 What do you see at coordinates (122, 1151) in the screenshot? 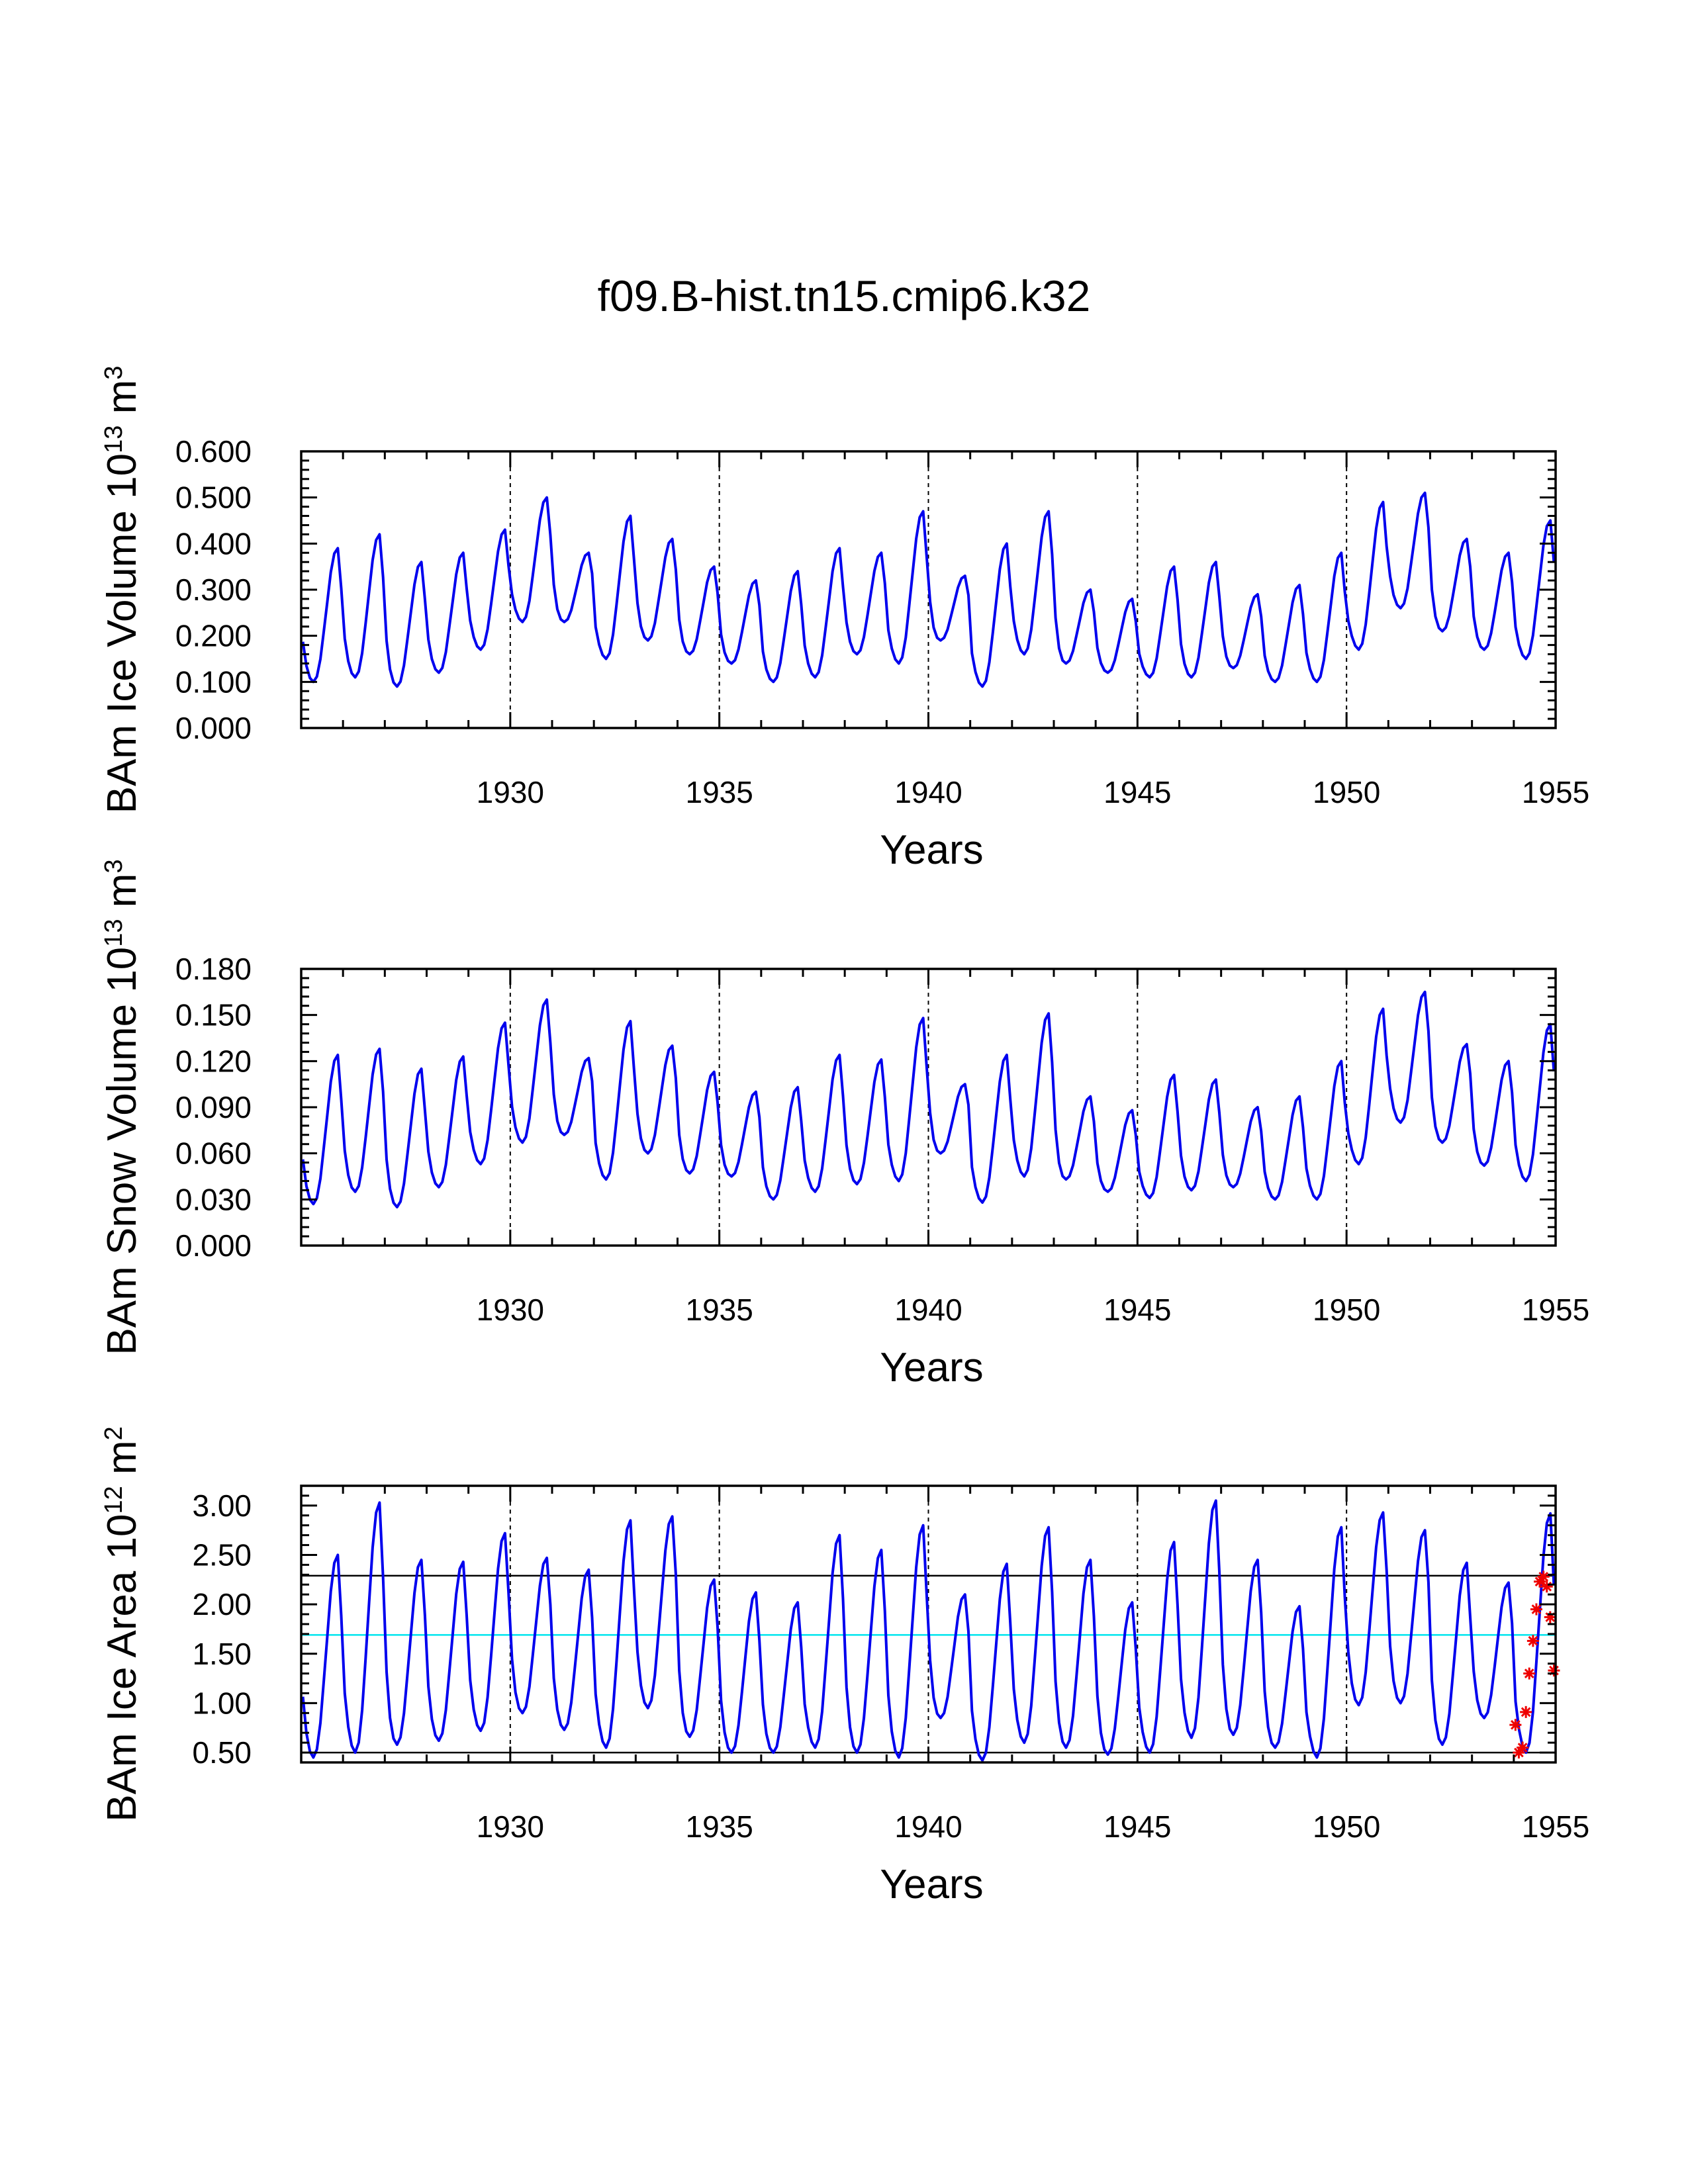
I see `y-axis-label-base: BAm Snow Volume 10` at bounding box center [122, 1151].